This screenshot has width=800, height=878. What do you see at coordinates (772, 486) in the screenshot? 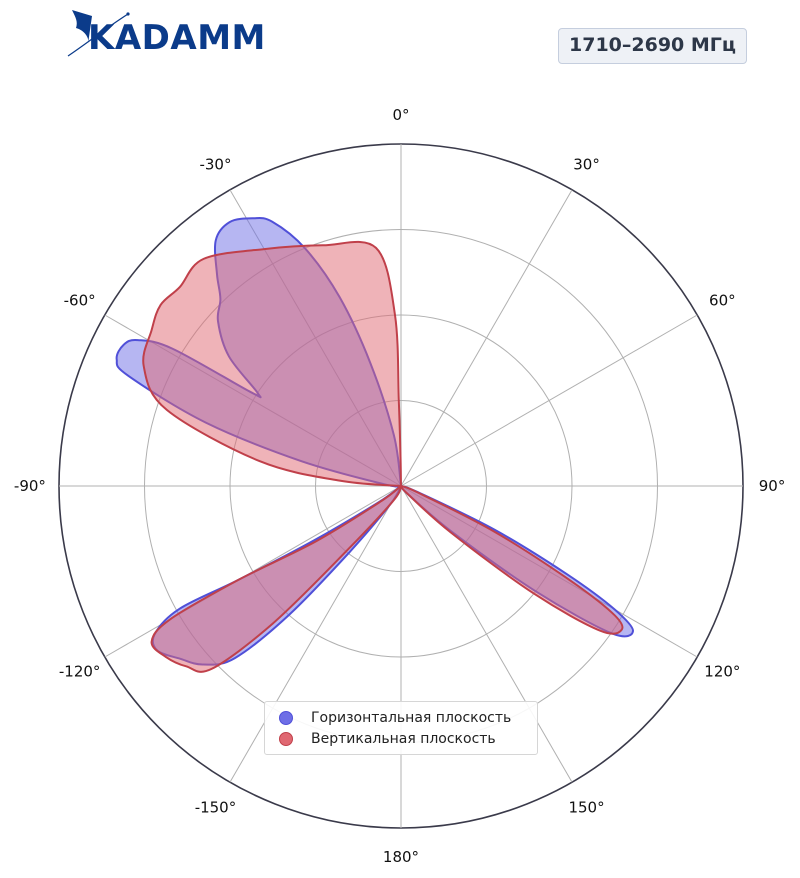
I see `theta-tick-label: 90°` at bounding box center [772, 486].